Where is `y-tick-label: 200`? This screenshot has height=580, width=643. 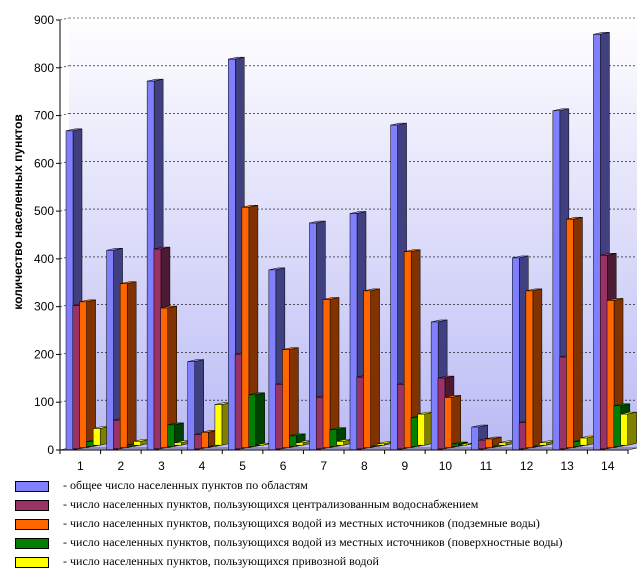 y-tick-label: 200 is located at coordinates (44, 354).